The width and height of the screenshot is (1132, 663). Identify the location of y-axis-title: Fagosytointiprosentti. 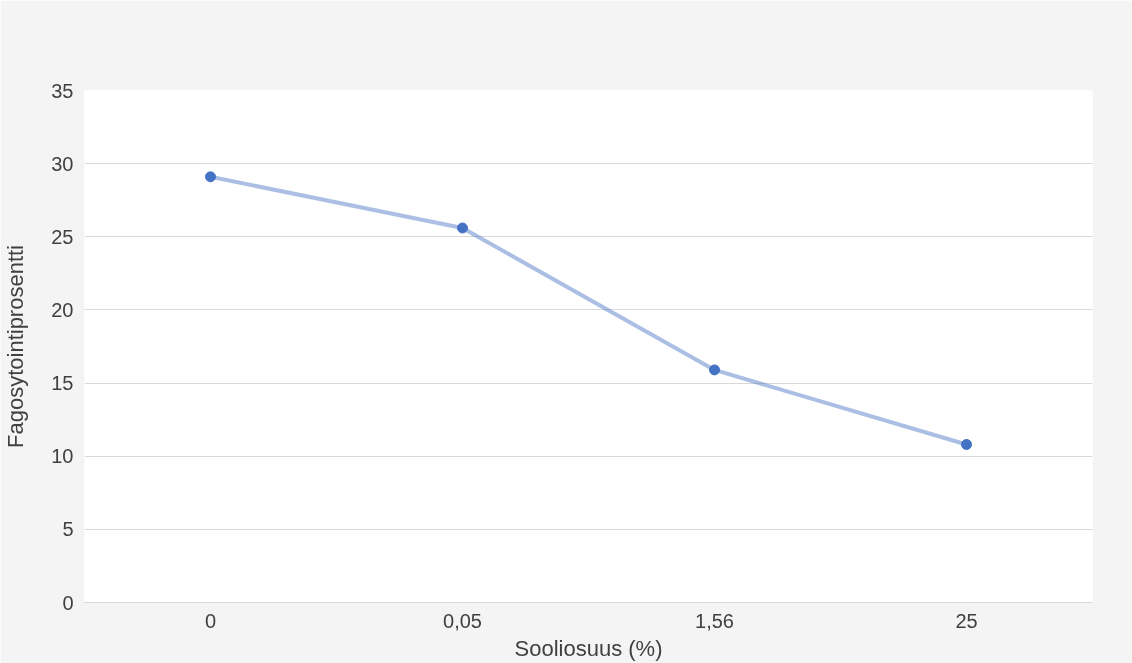
(16, 346).